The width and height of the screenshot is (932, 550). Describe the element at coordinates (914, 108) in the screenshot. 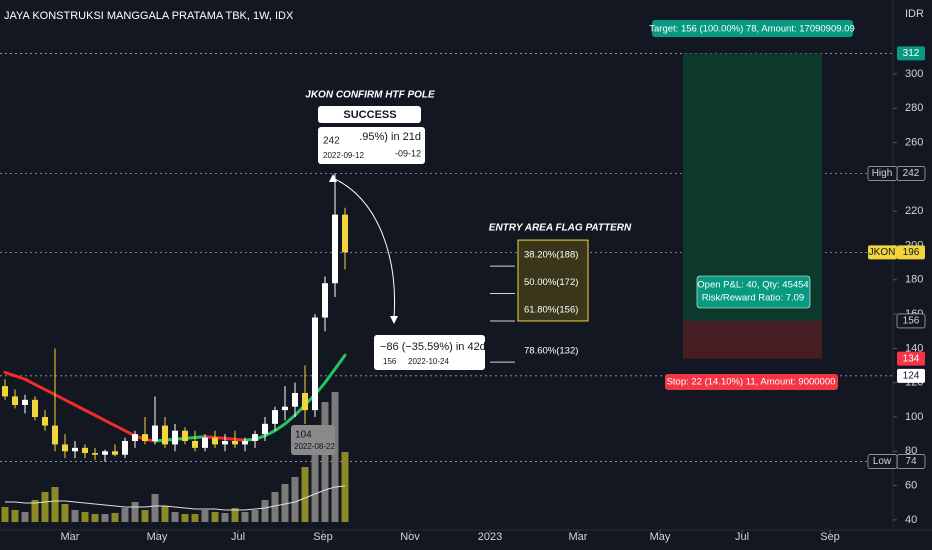

I see `y-tick-label: 280` at that location.